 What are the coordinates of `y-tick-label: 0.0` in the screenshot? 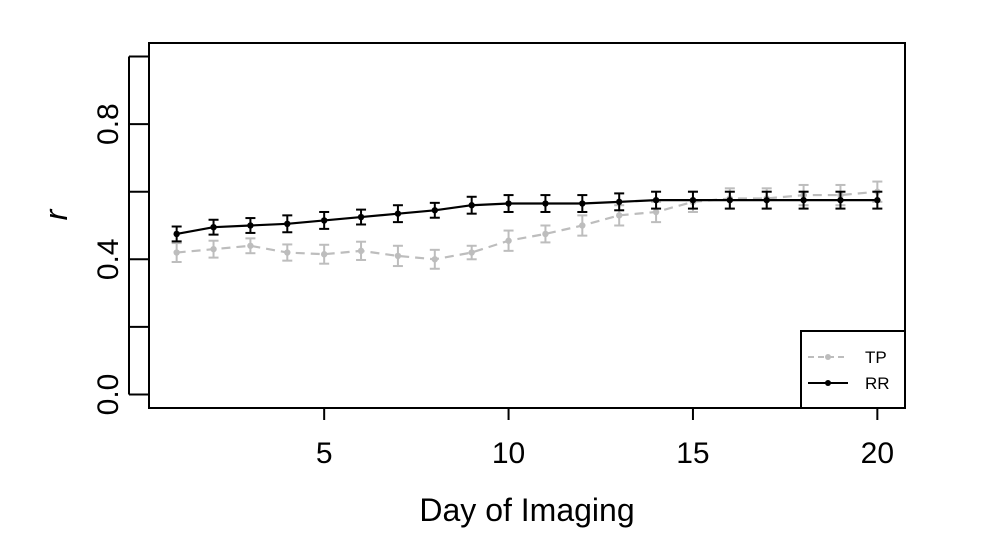 It's located at (108, 395).